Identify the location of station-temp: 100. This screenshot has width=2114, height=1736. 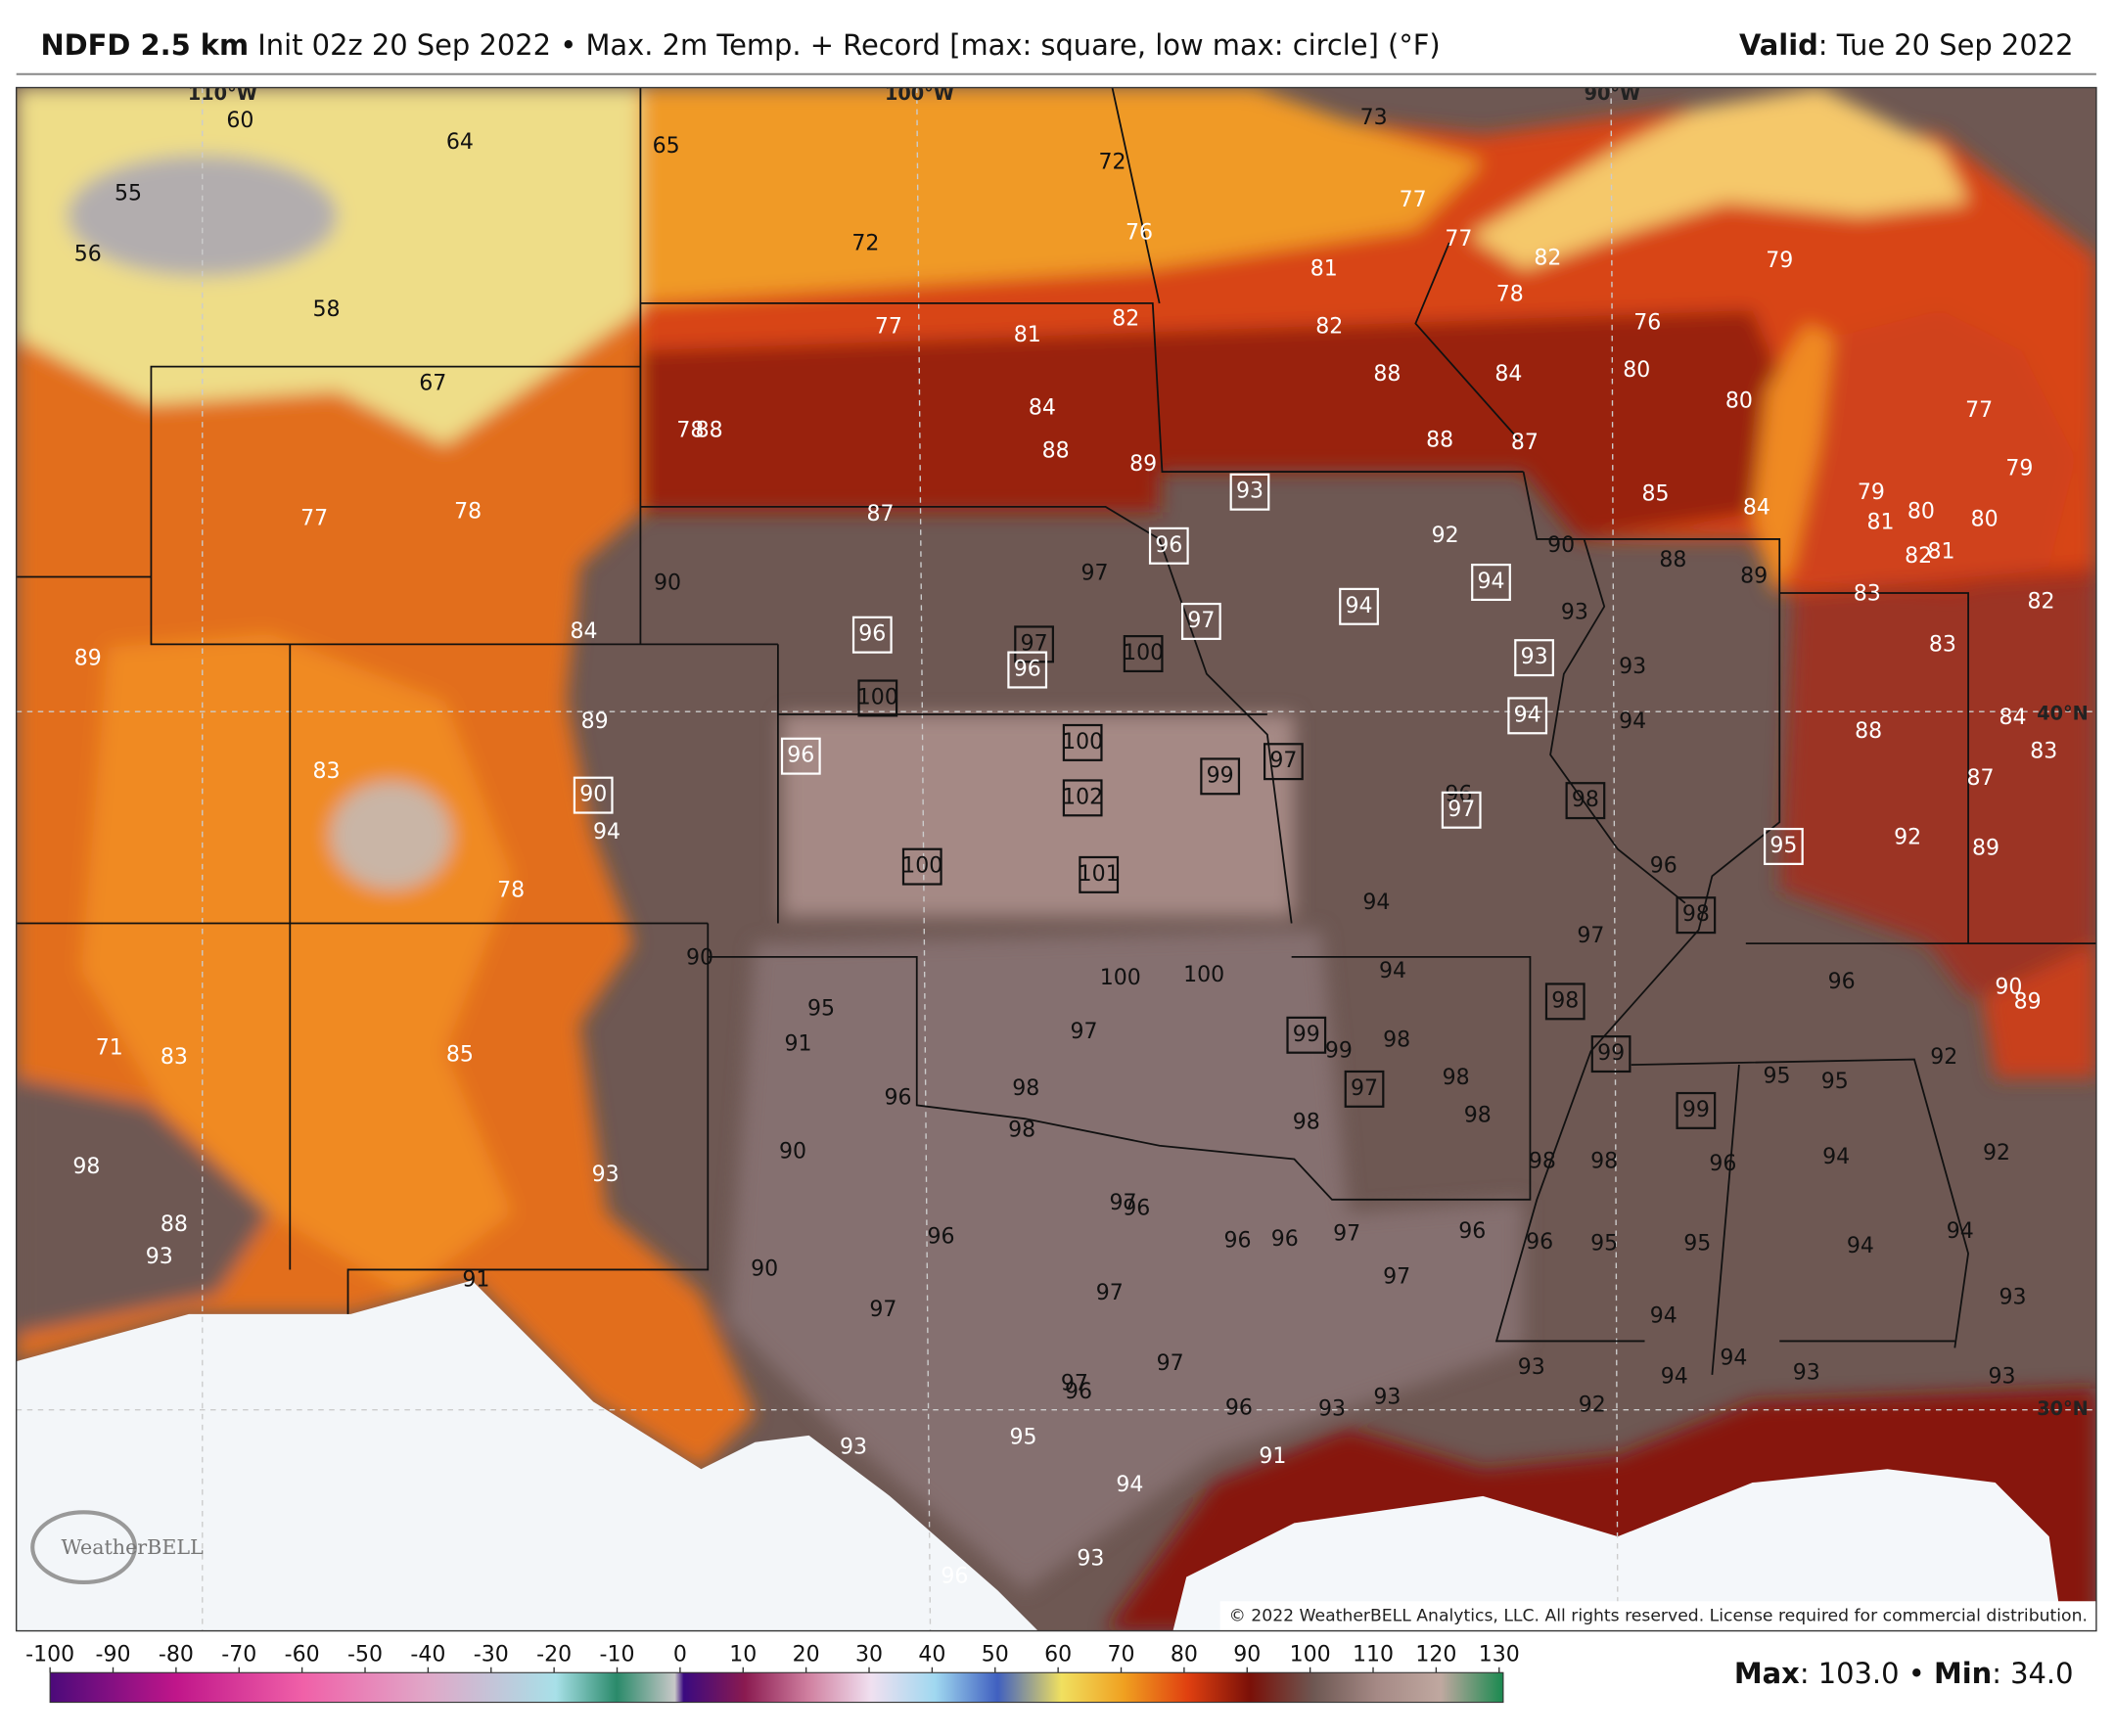
(1203, 975).